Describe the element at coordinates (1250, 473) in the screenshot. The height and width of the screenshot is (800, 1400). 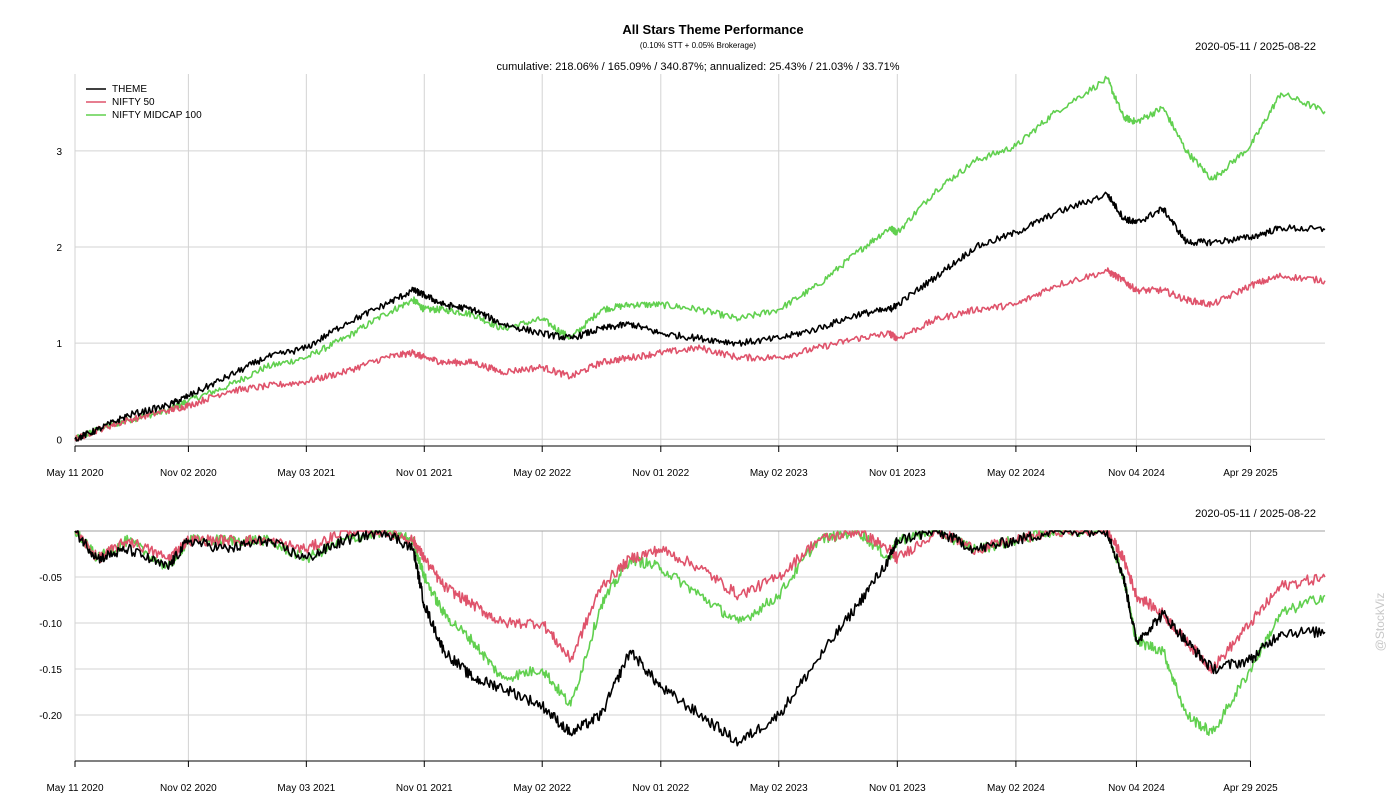
I see `top-x-tick-label: Apr 29 2025` at that location.